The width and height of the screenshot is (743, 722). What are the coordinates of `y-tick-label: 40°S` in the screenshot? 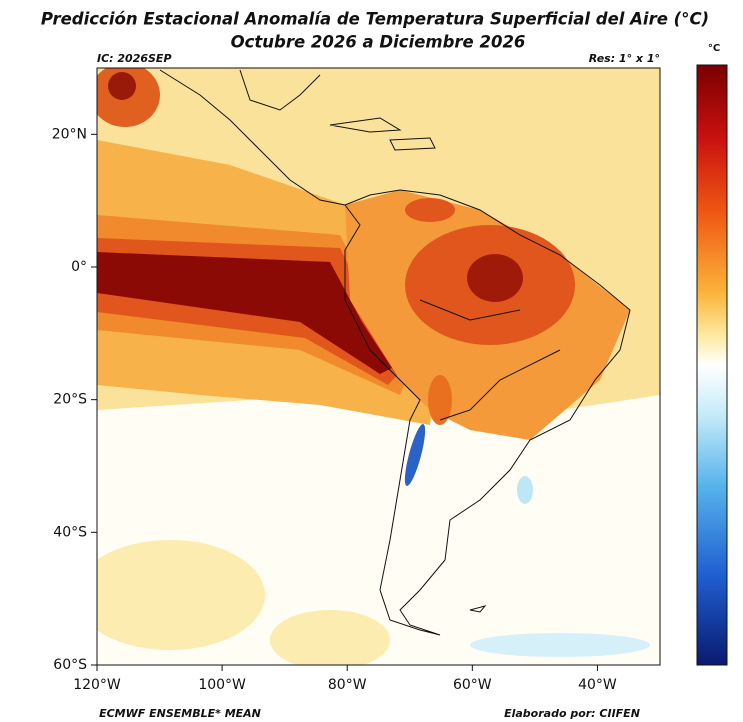 It's located at (70, 532).